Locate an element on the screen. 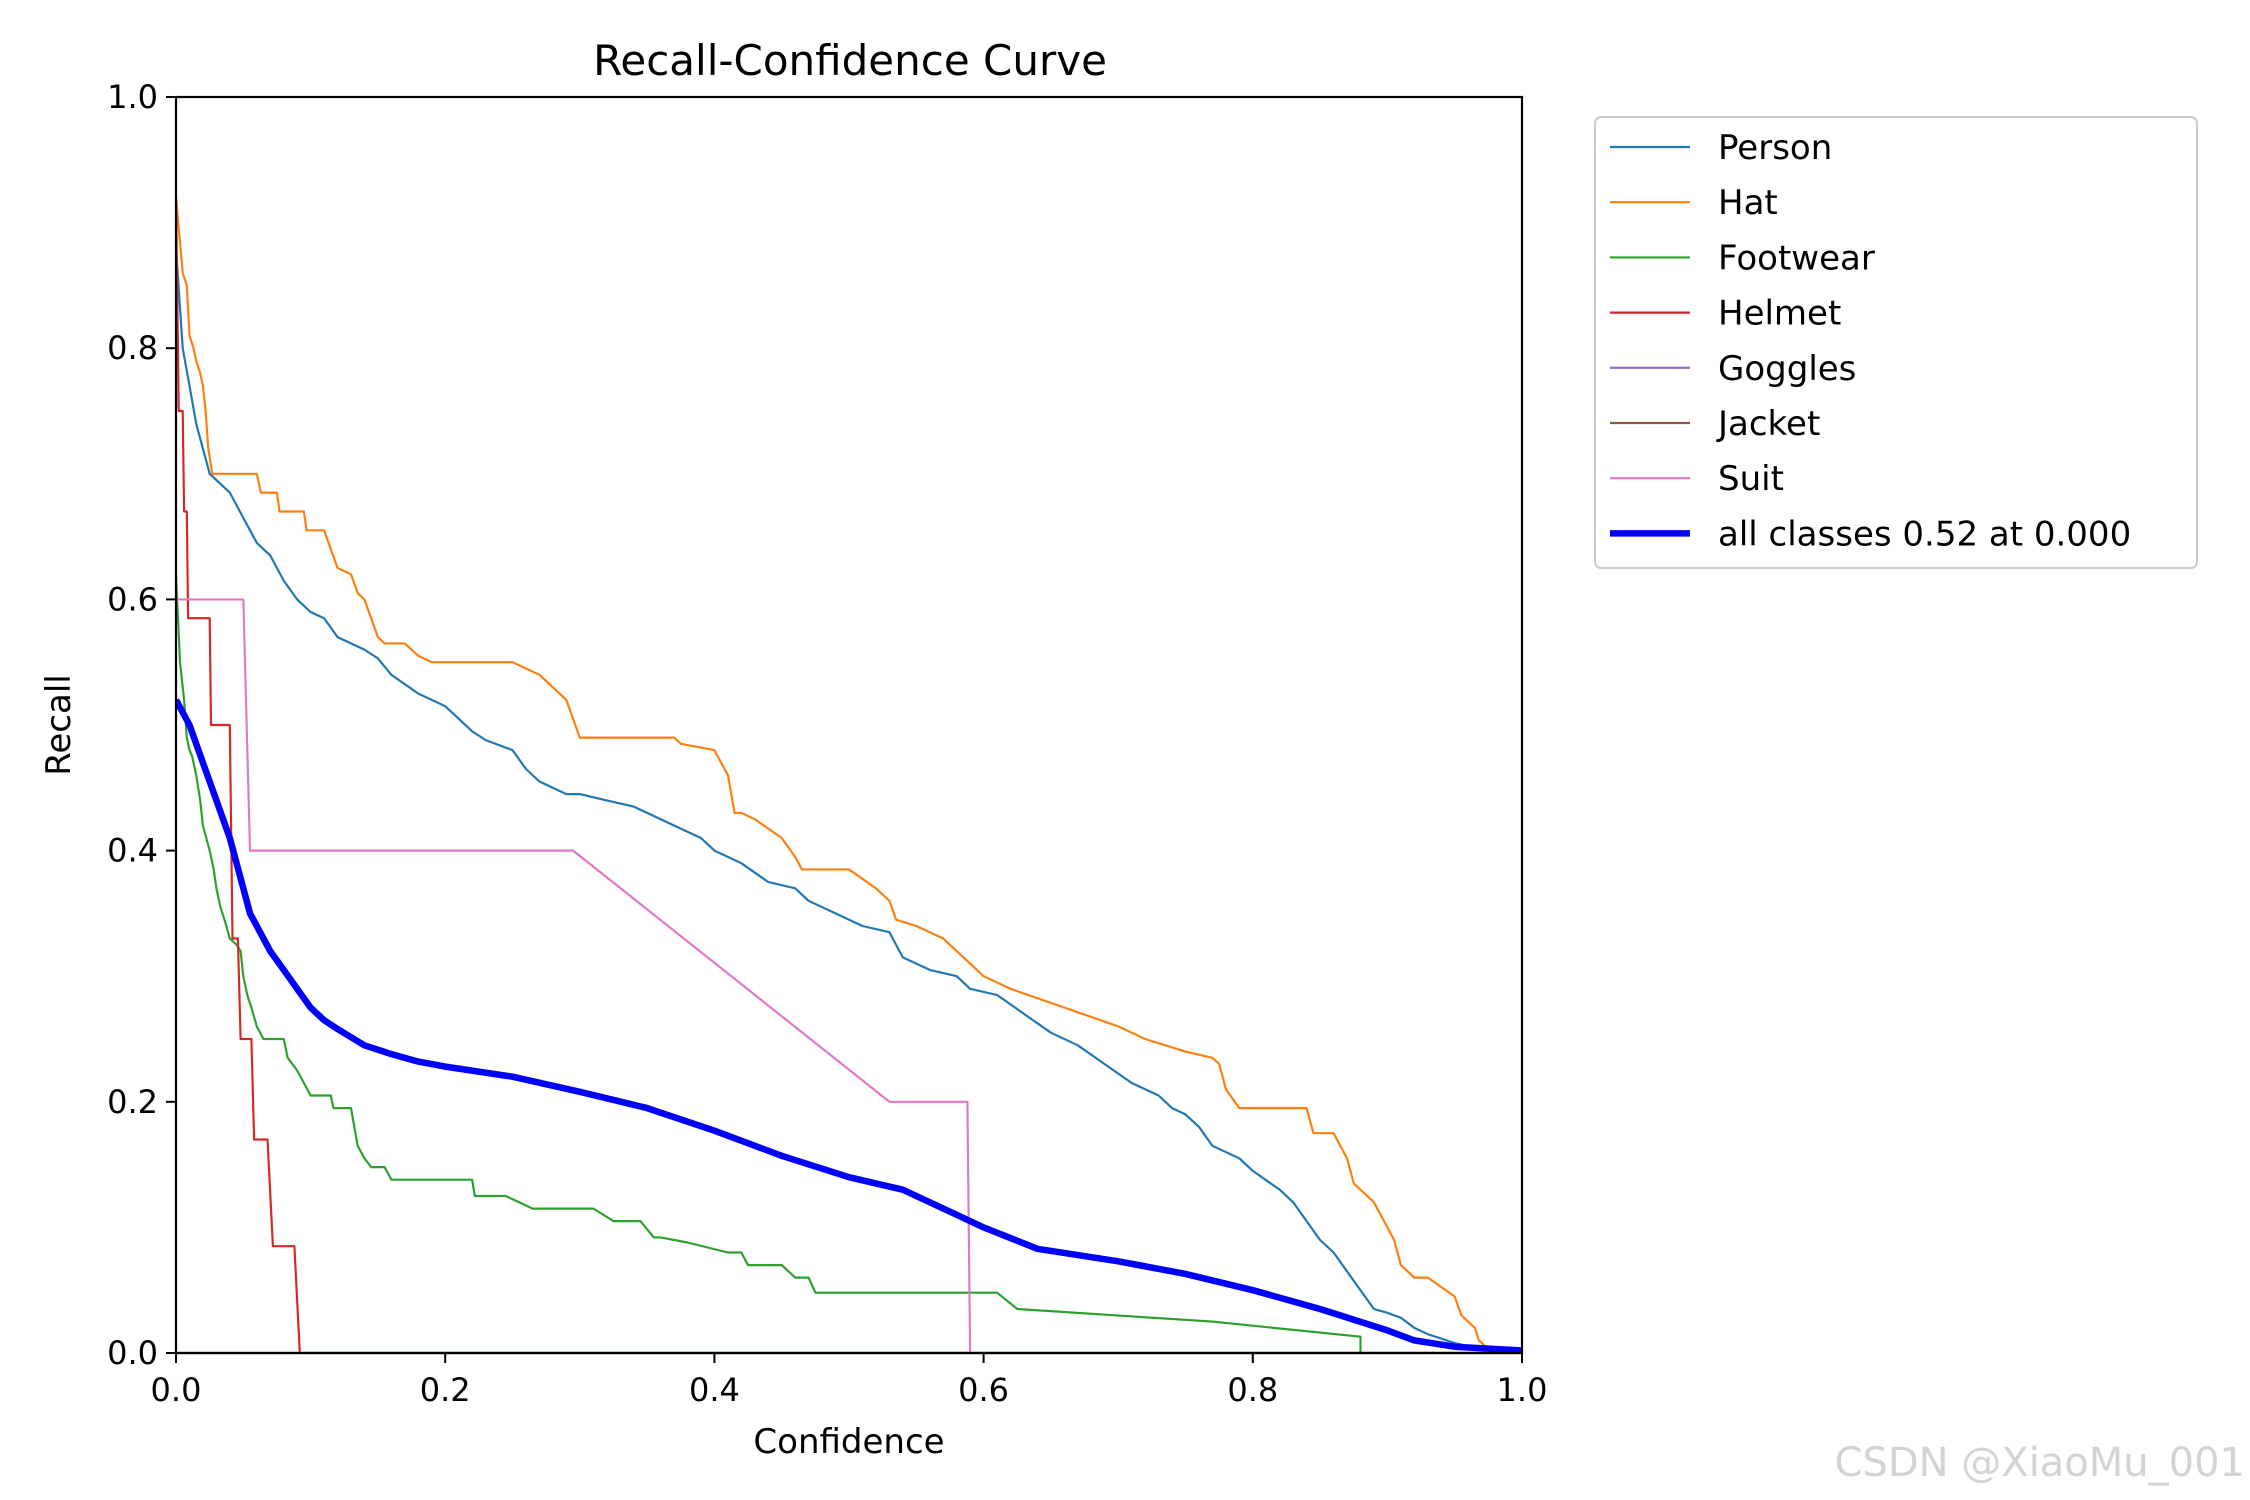 The image size is (2250, 1500). legend-label-suit: Suit is located at coordinates (1751, 479).